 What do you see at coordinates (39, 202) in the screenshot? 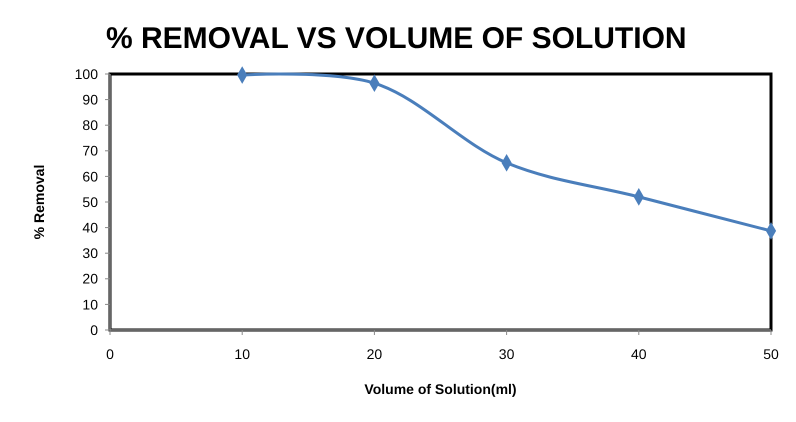
I see `y-axis-title: % Removal` at bounding box center [39, 202].